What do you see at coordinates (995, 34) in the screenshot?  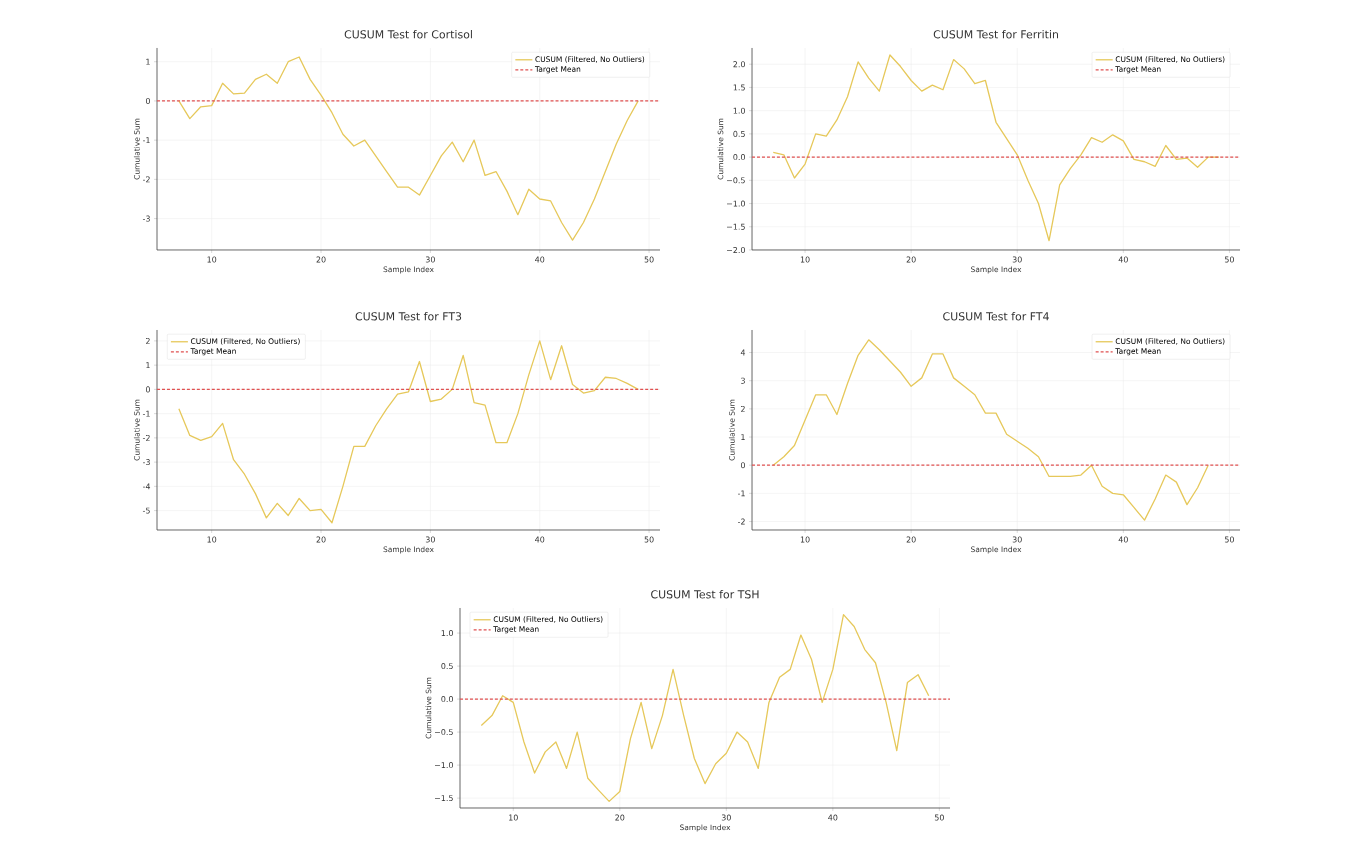 I see `chart-title: CUSUM Test for Ferritin` at bounding box center [995, 34].